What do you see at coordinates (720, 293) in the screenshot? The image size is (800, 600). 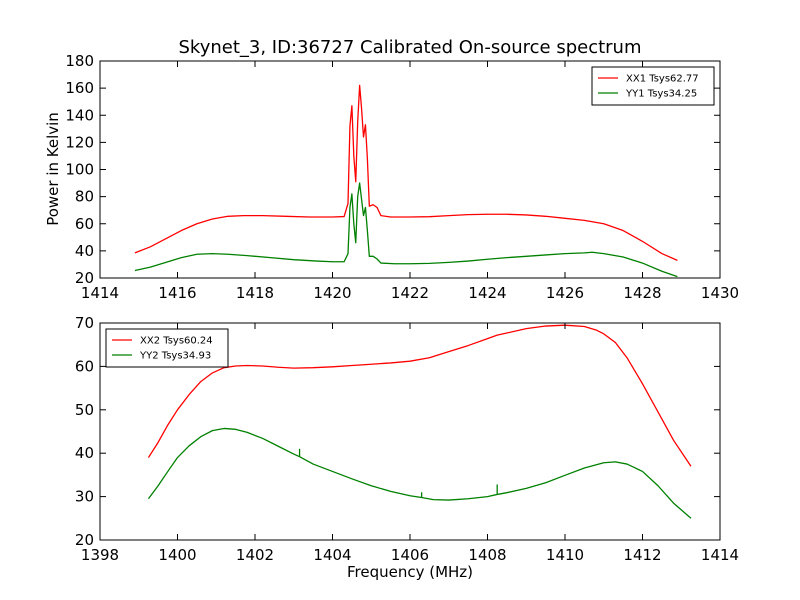 I see `top-x-tick-label: 1430` at bounding box center [720, 293].